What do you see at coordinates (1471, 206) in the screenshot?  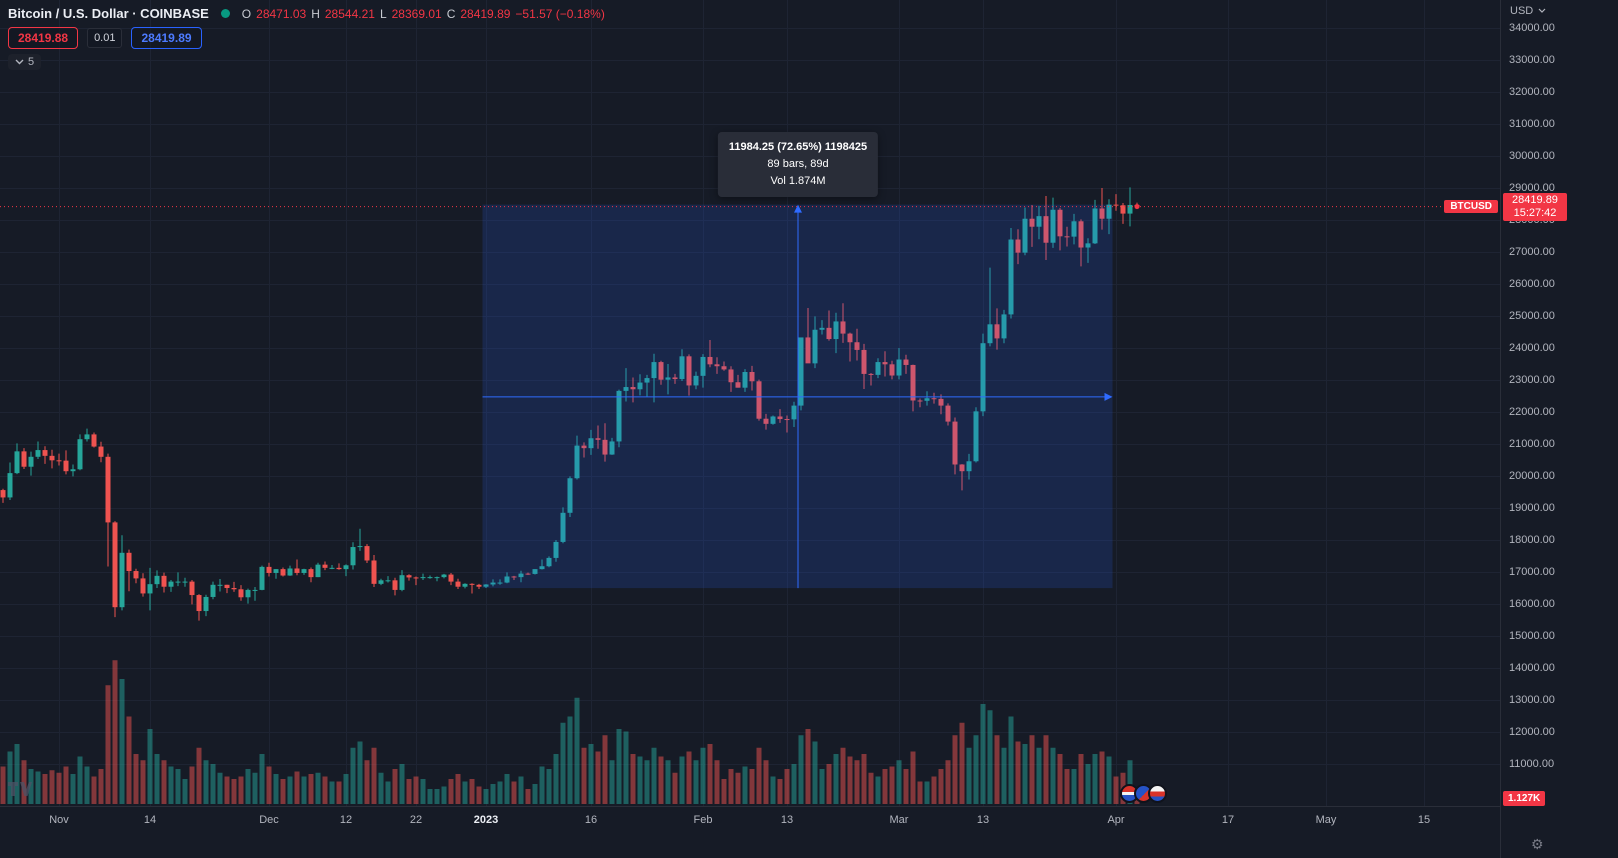 I see `price-line-symbol-badge: BTCUSD` at bounding box center [1471, 206].